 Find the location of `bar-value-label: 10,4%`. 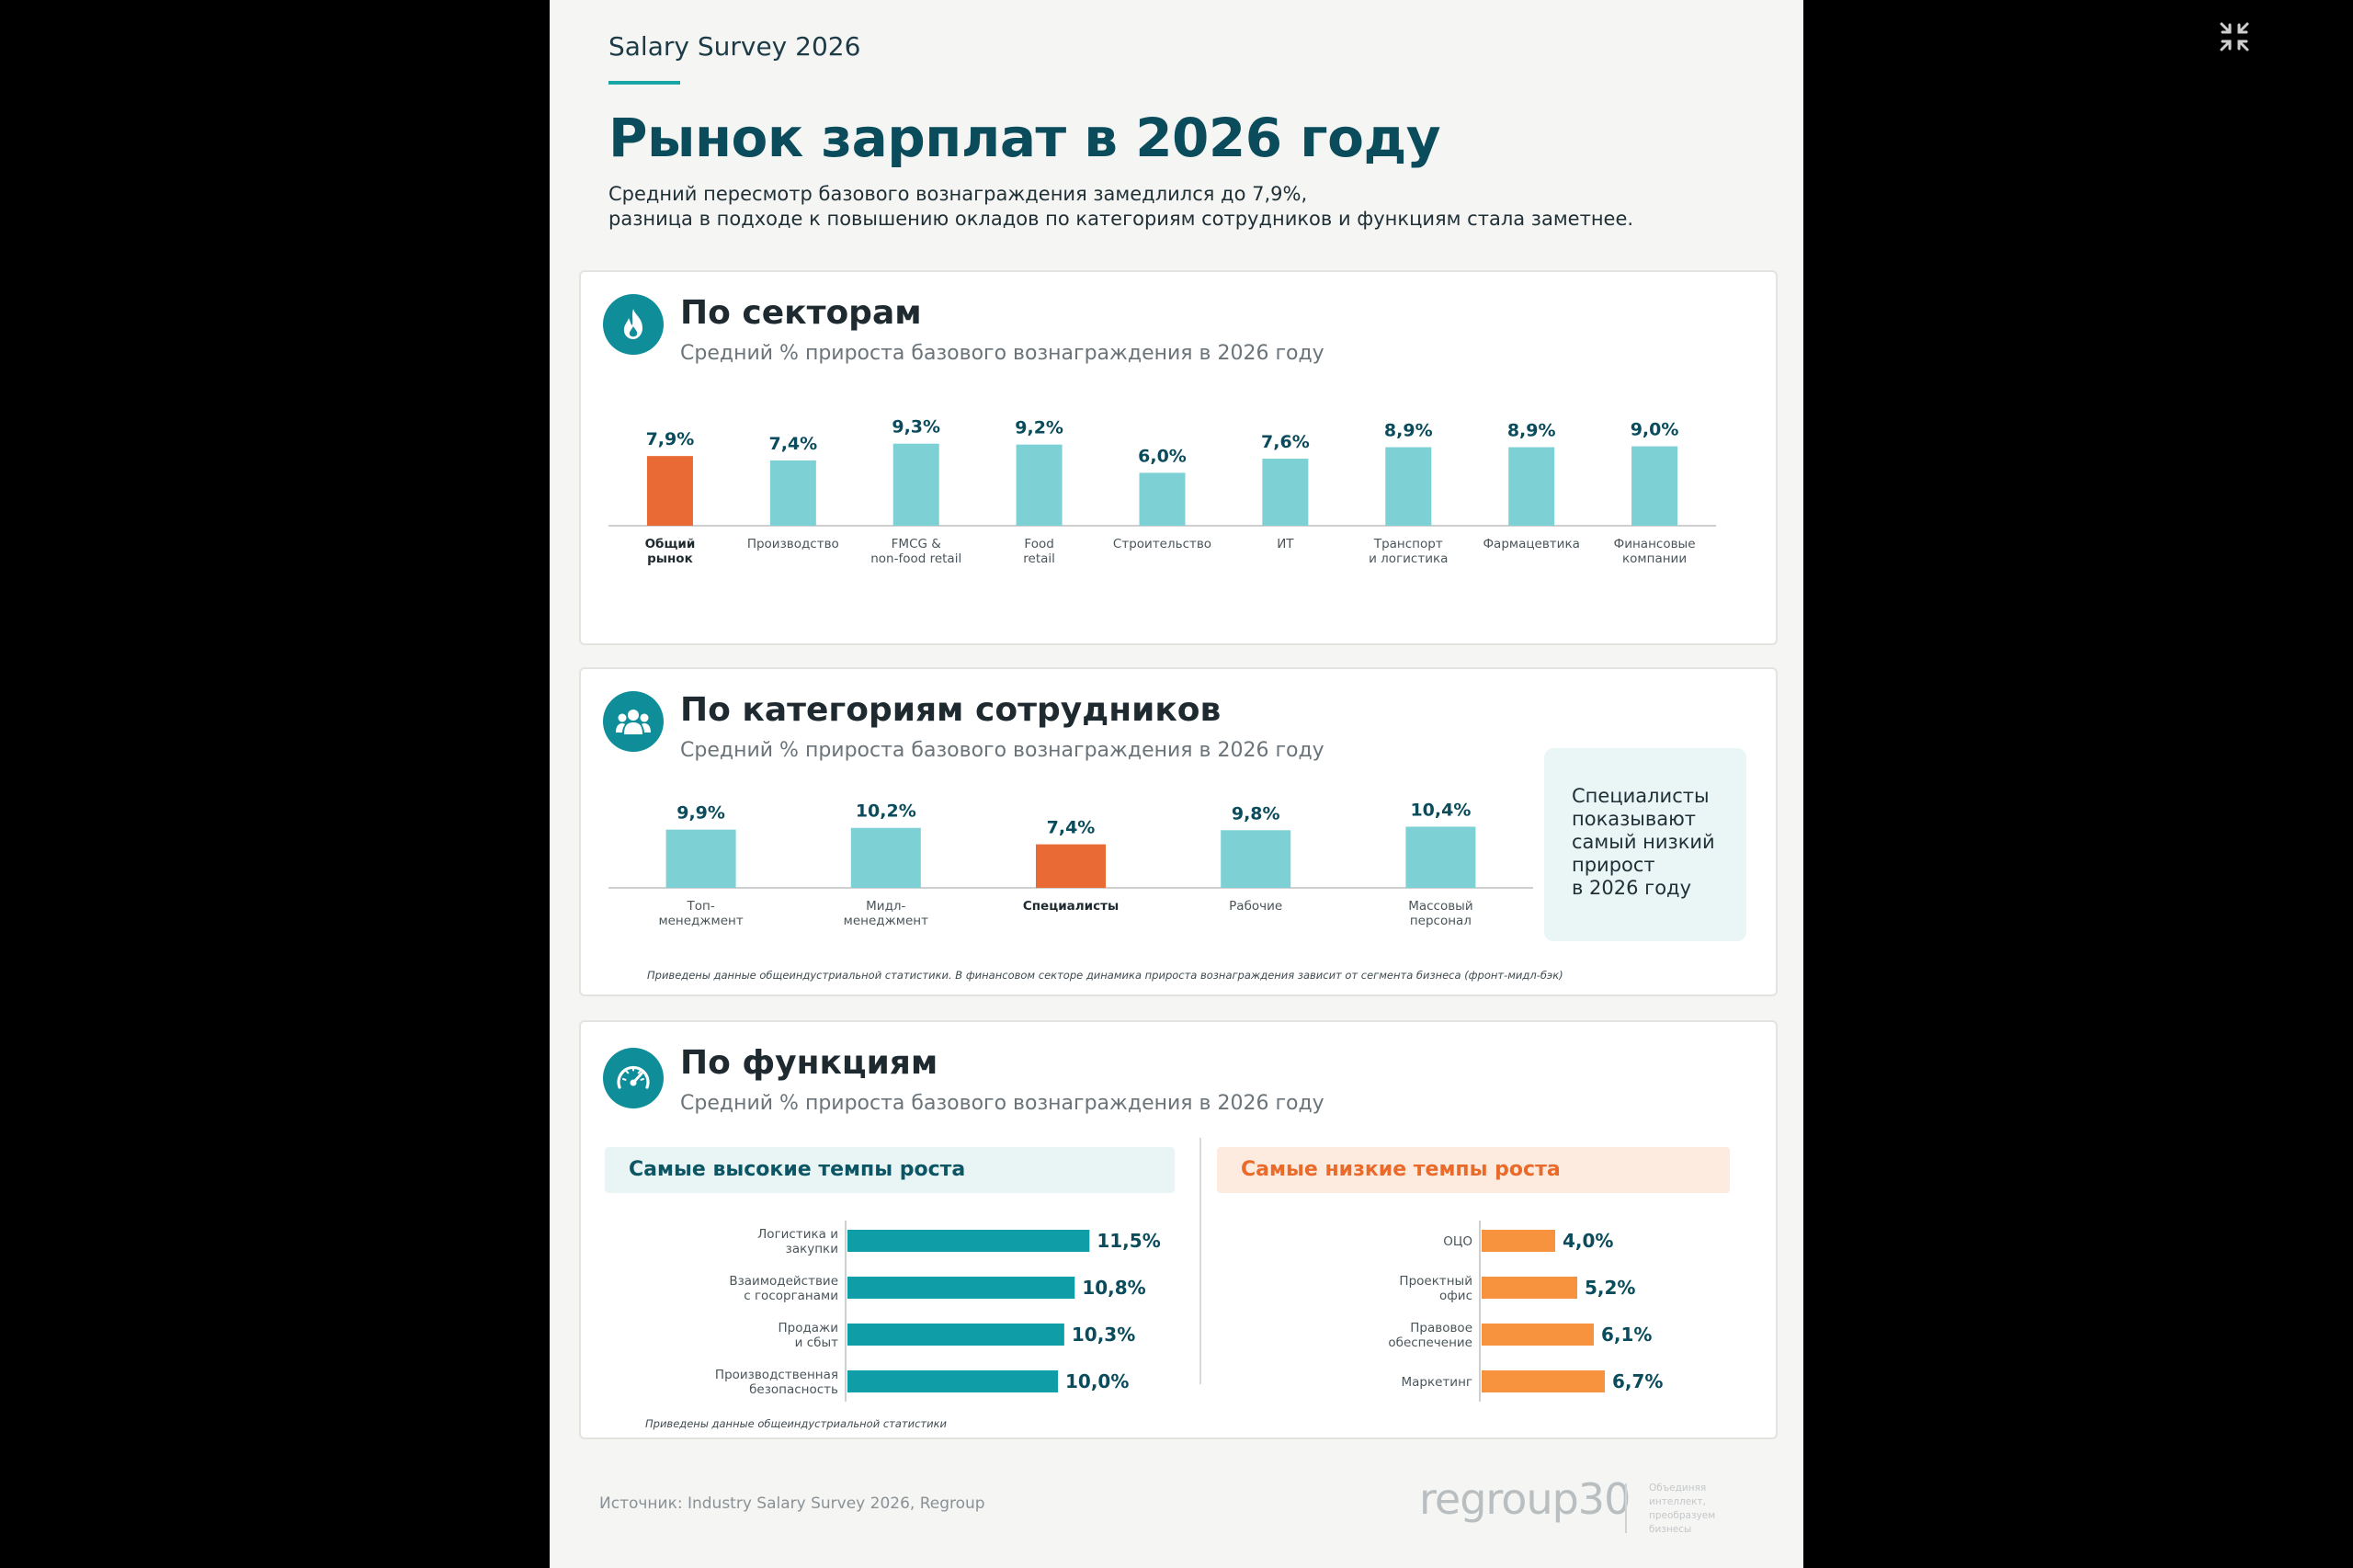

bar-value-label: 10,4% is located at coordinates (1440, 810).